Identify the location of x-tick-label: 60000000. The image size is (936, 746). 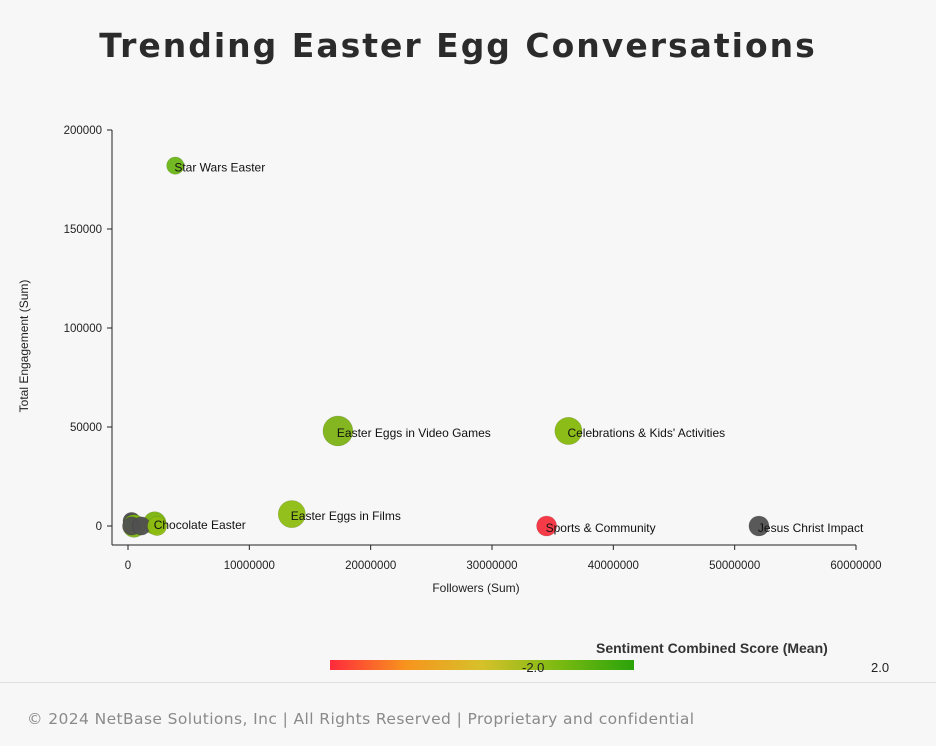
(855, 566).